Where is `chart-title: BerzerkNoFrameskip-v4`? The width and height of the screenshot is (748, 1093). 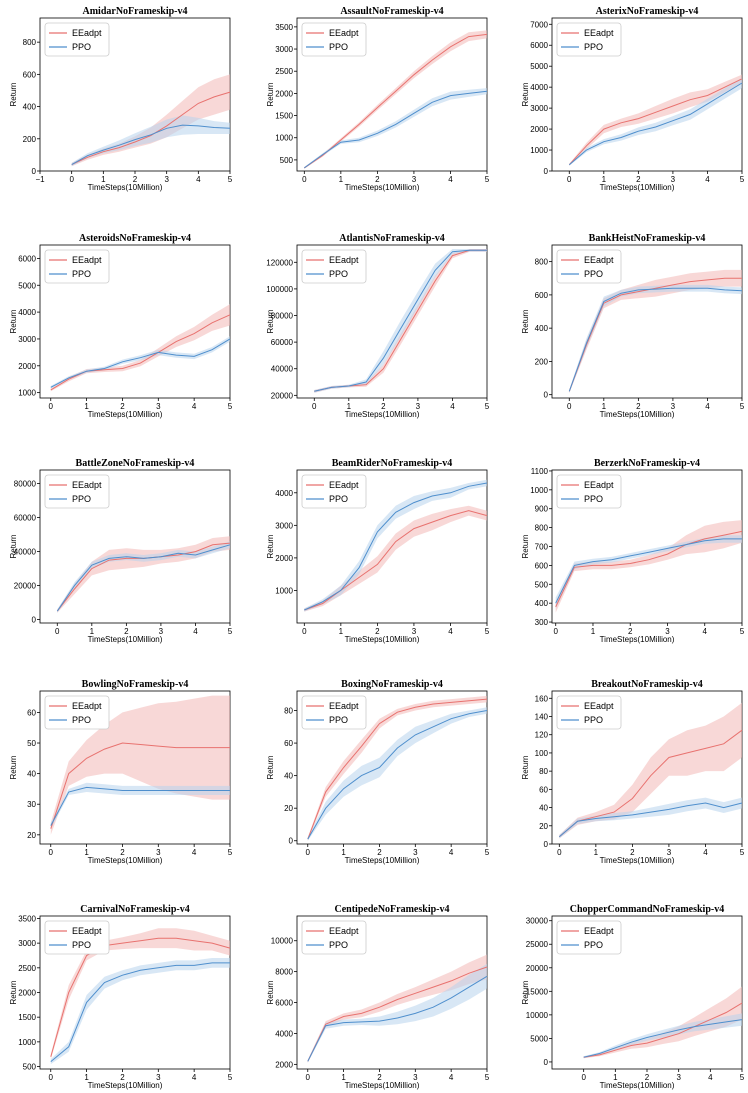 chart-title: BerzerkNoFrameskip-v4 is located at coordinates (647, 463).